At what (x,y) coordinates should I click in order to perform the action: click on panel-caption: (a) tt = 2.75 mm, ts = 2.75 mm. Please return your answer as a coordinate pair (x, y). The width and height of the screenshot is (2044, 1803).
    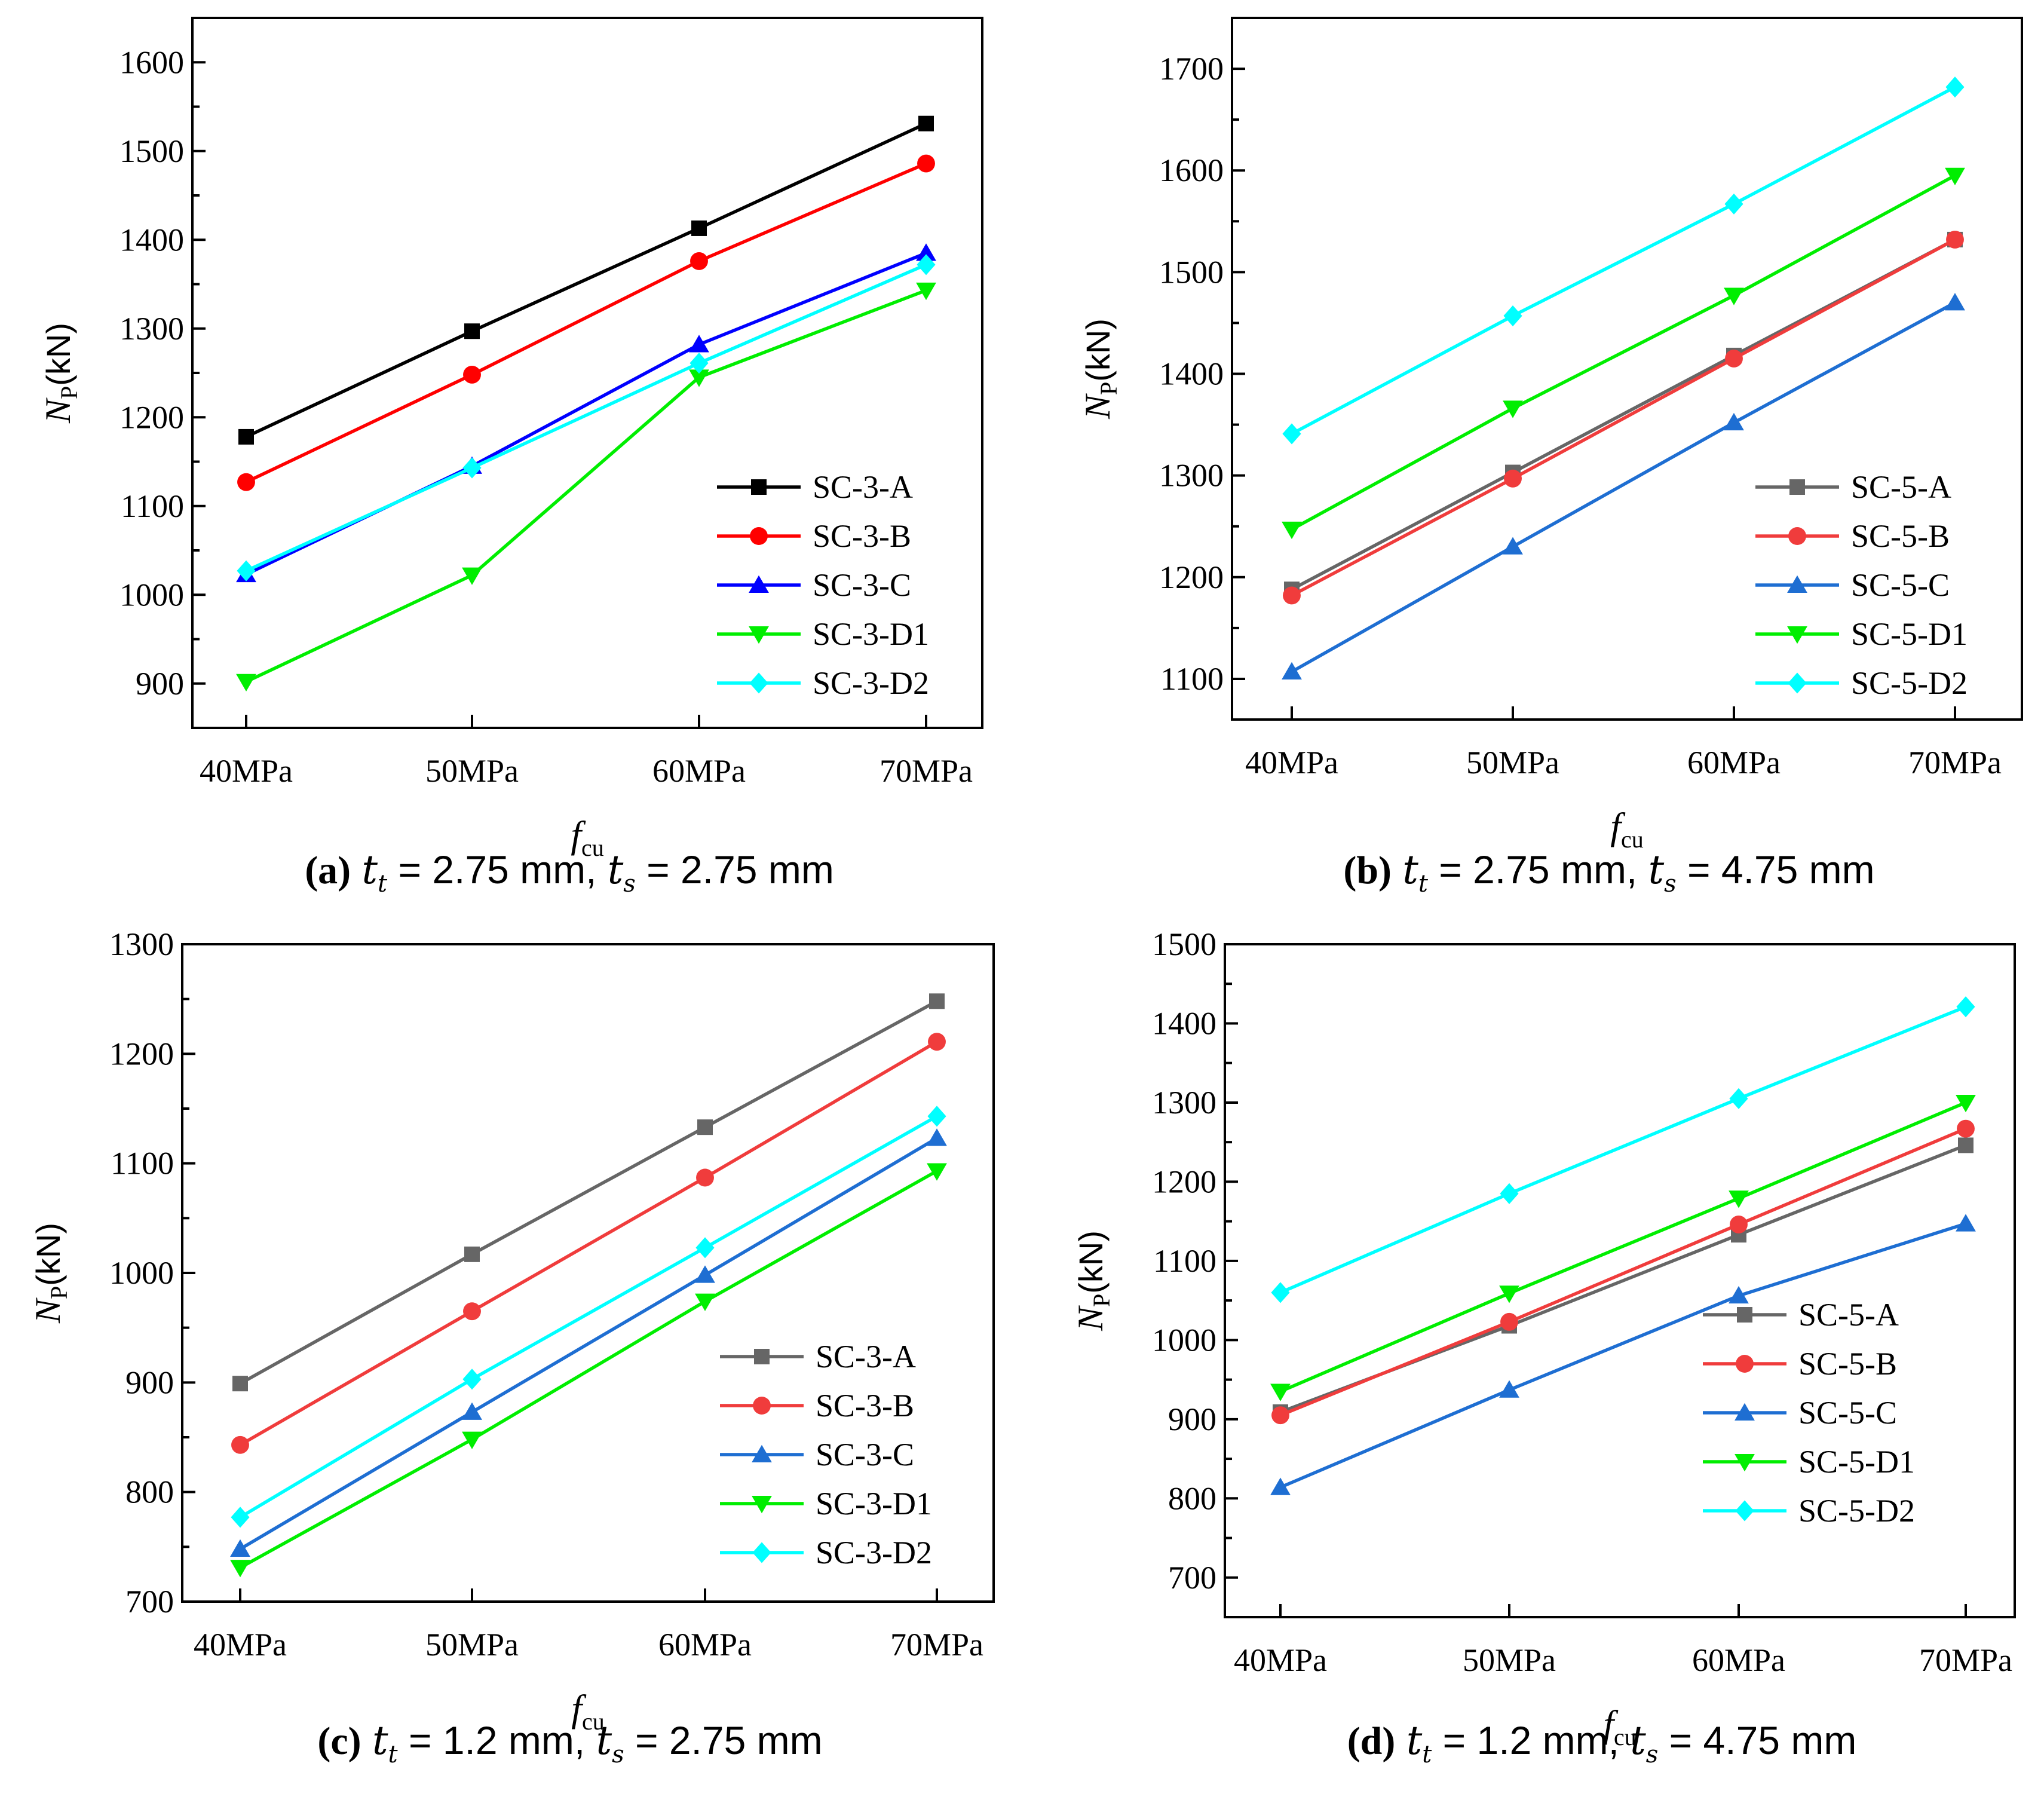
    Looking at the image, I should click on (569, 873).